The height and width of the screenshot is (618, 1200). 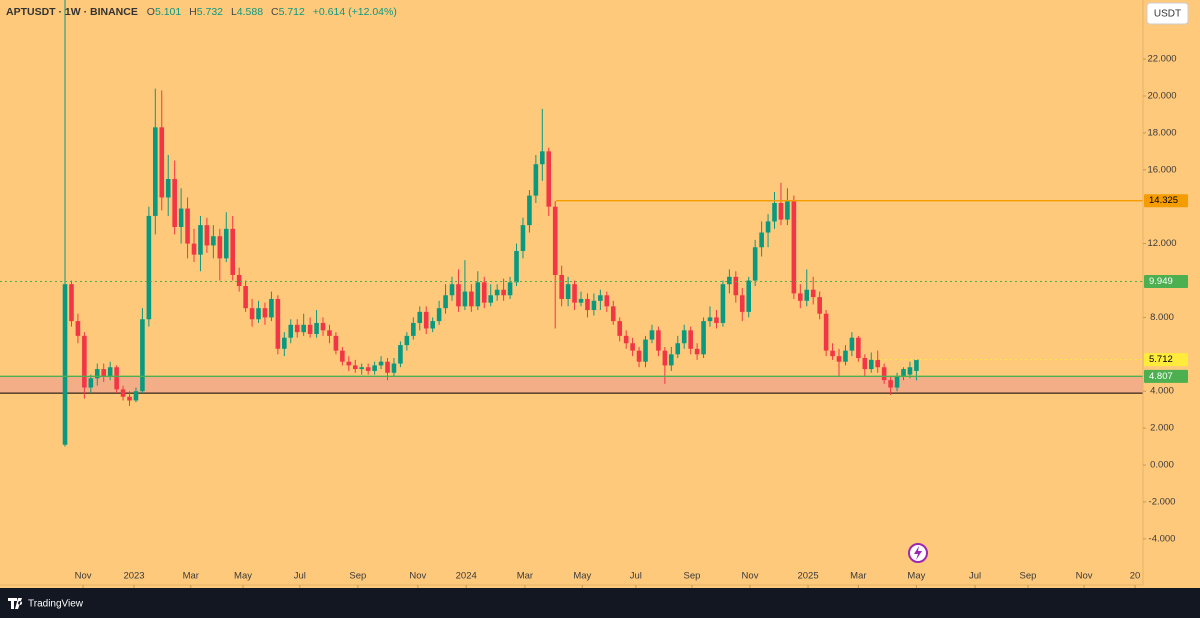 I want to click on lightning-bolt, so click(x=918, y=553).